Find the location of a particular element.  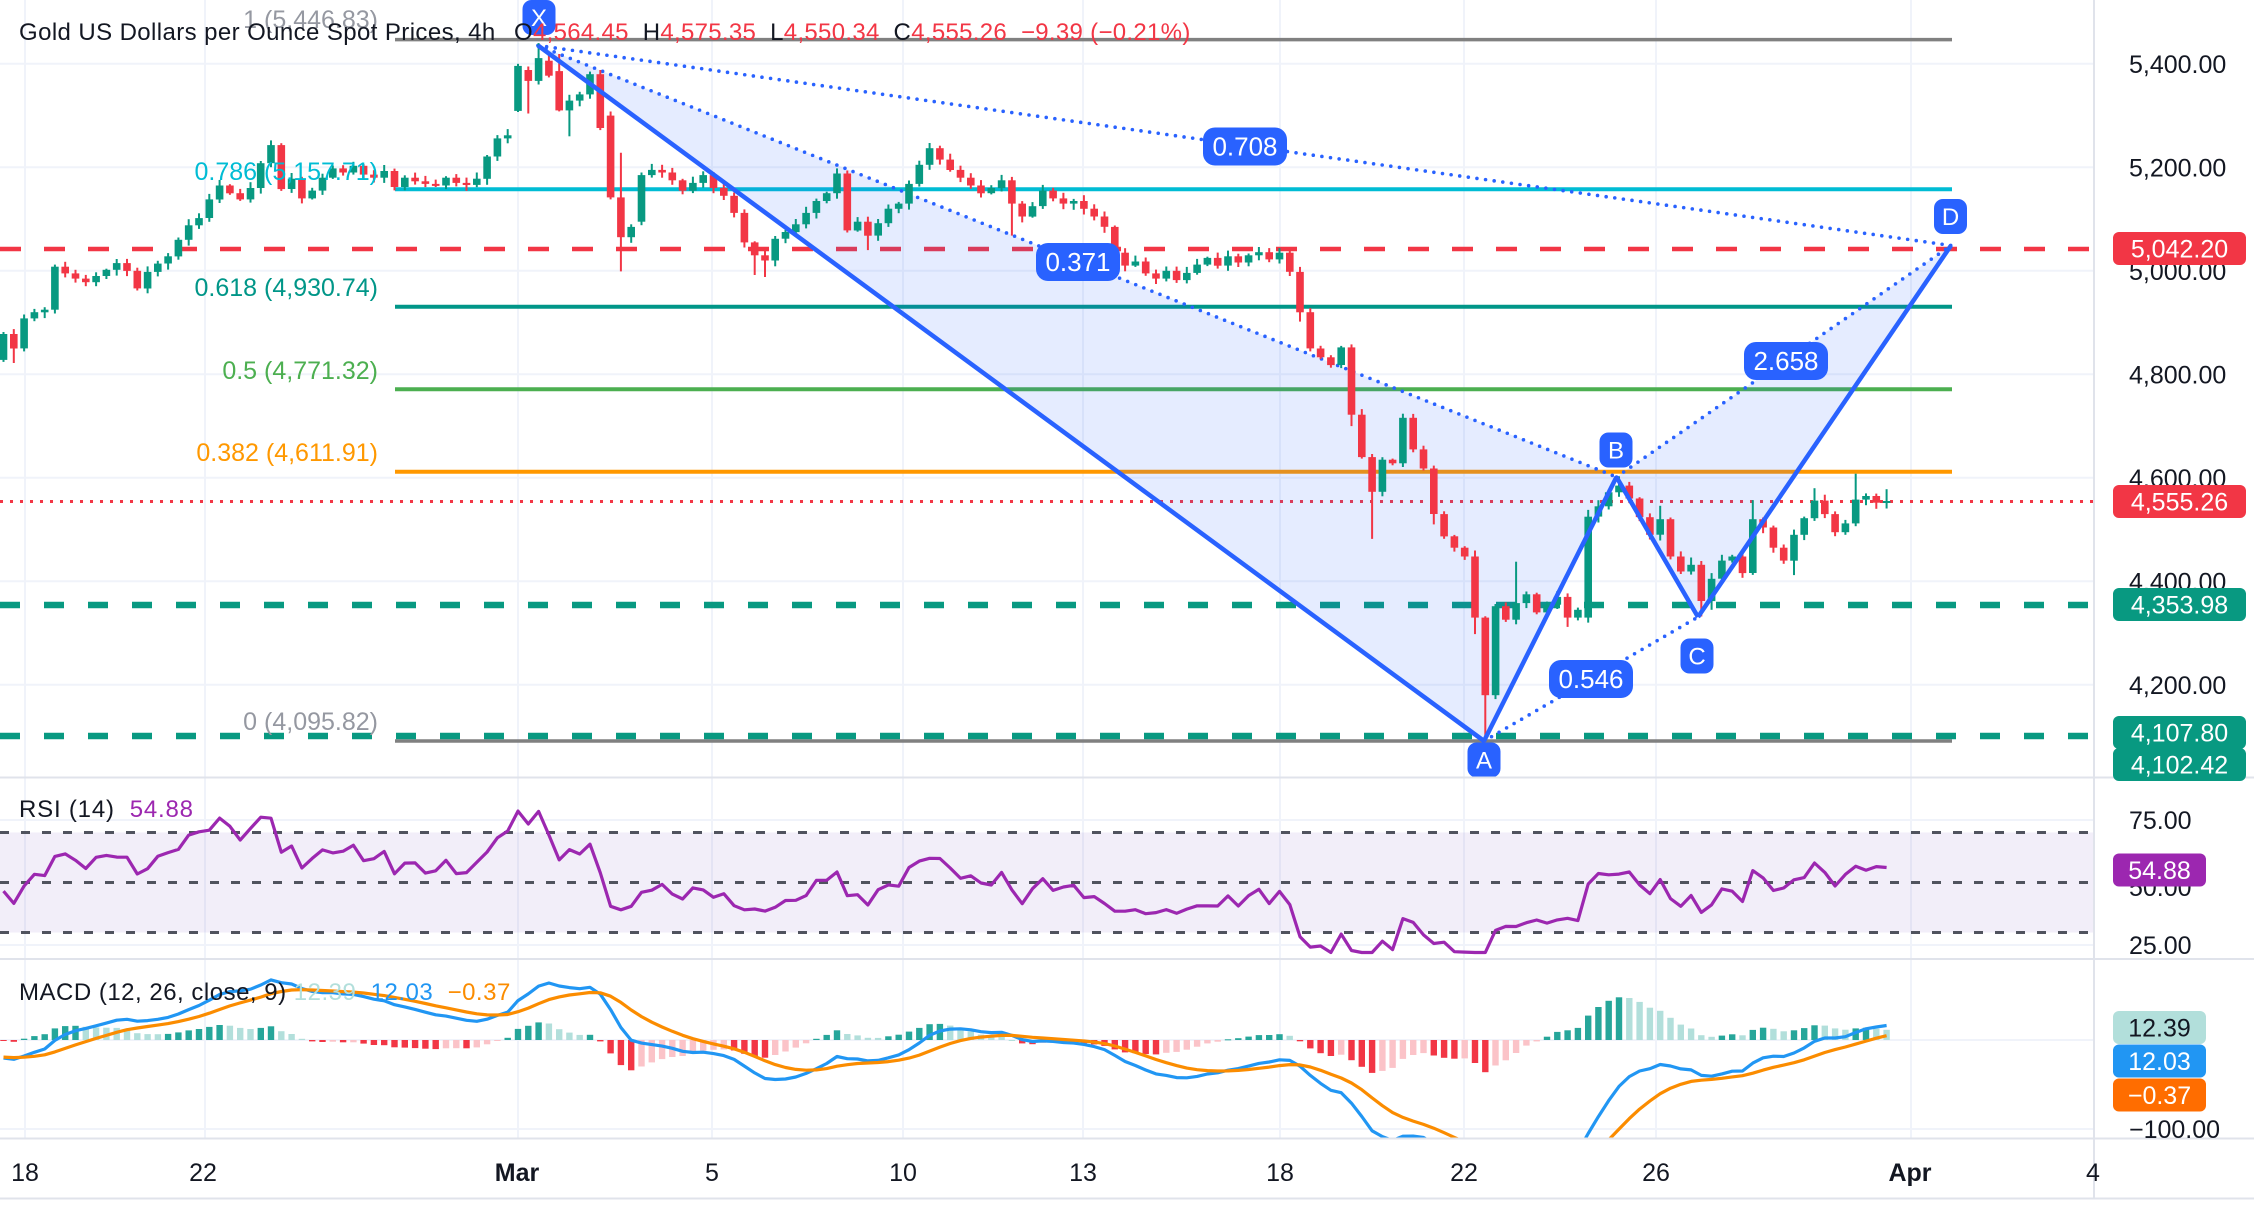

svg-text: 2.658 is located at coordinates (1785, 361).